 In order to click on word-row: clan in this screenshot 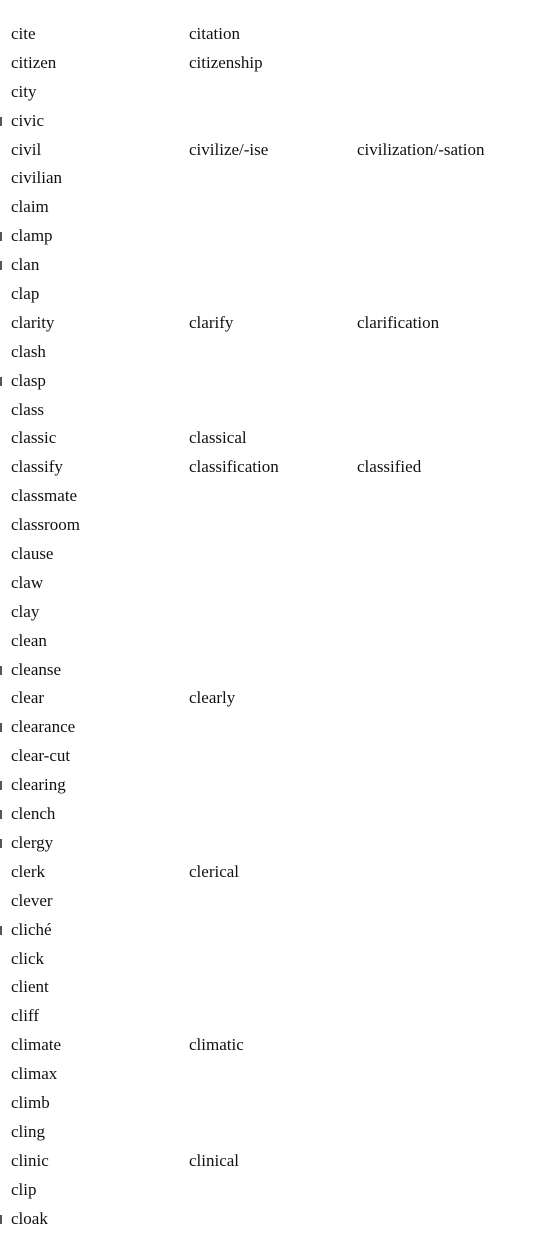, I will do `click(268, 265)`.